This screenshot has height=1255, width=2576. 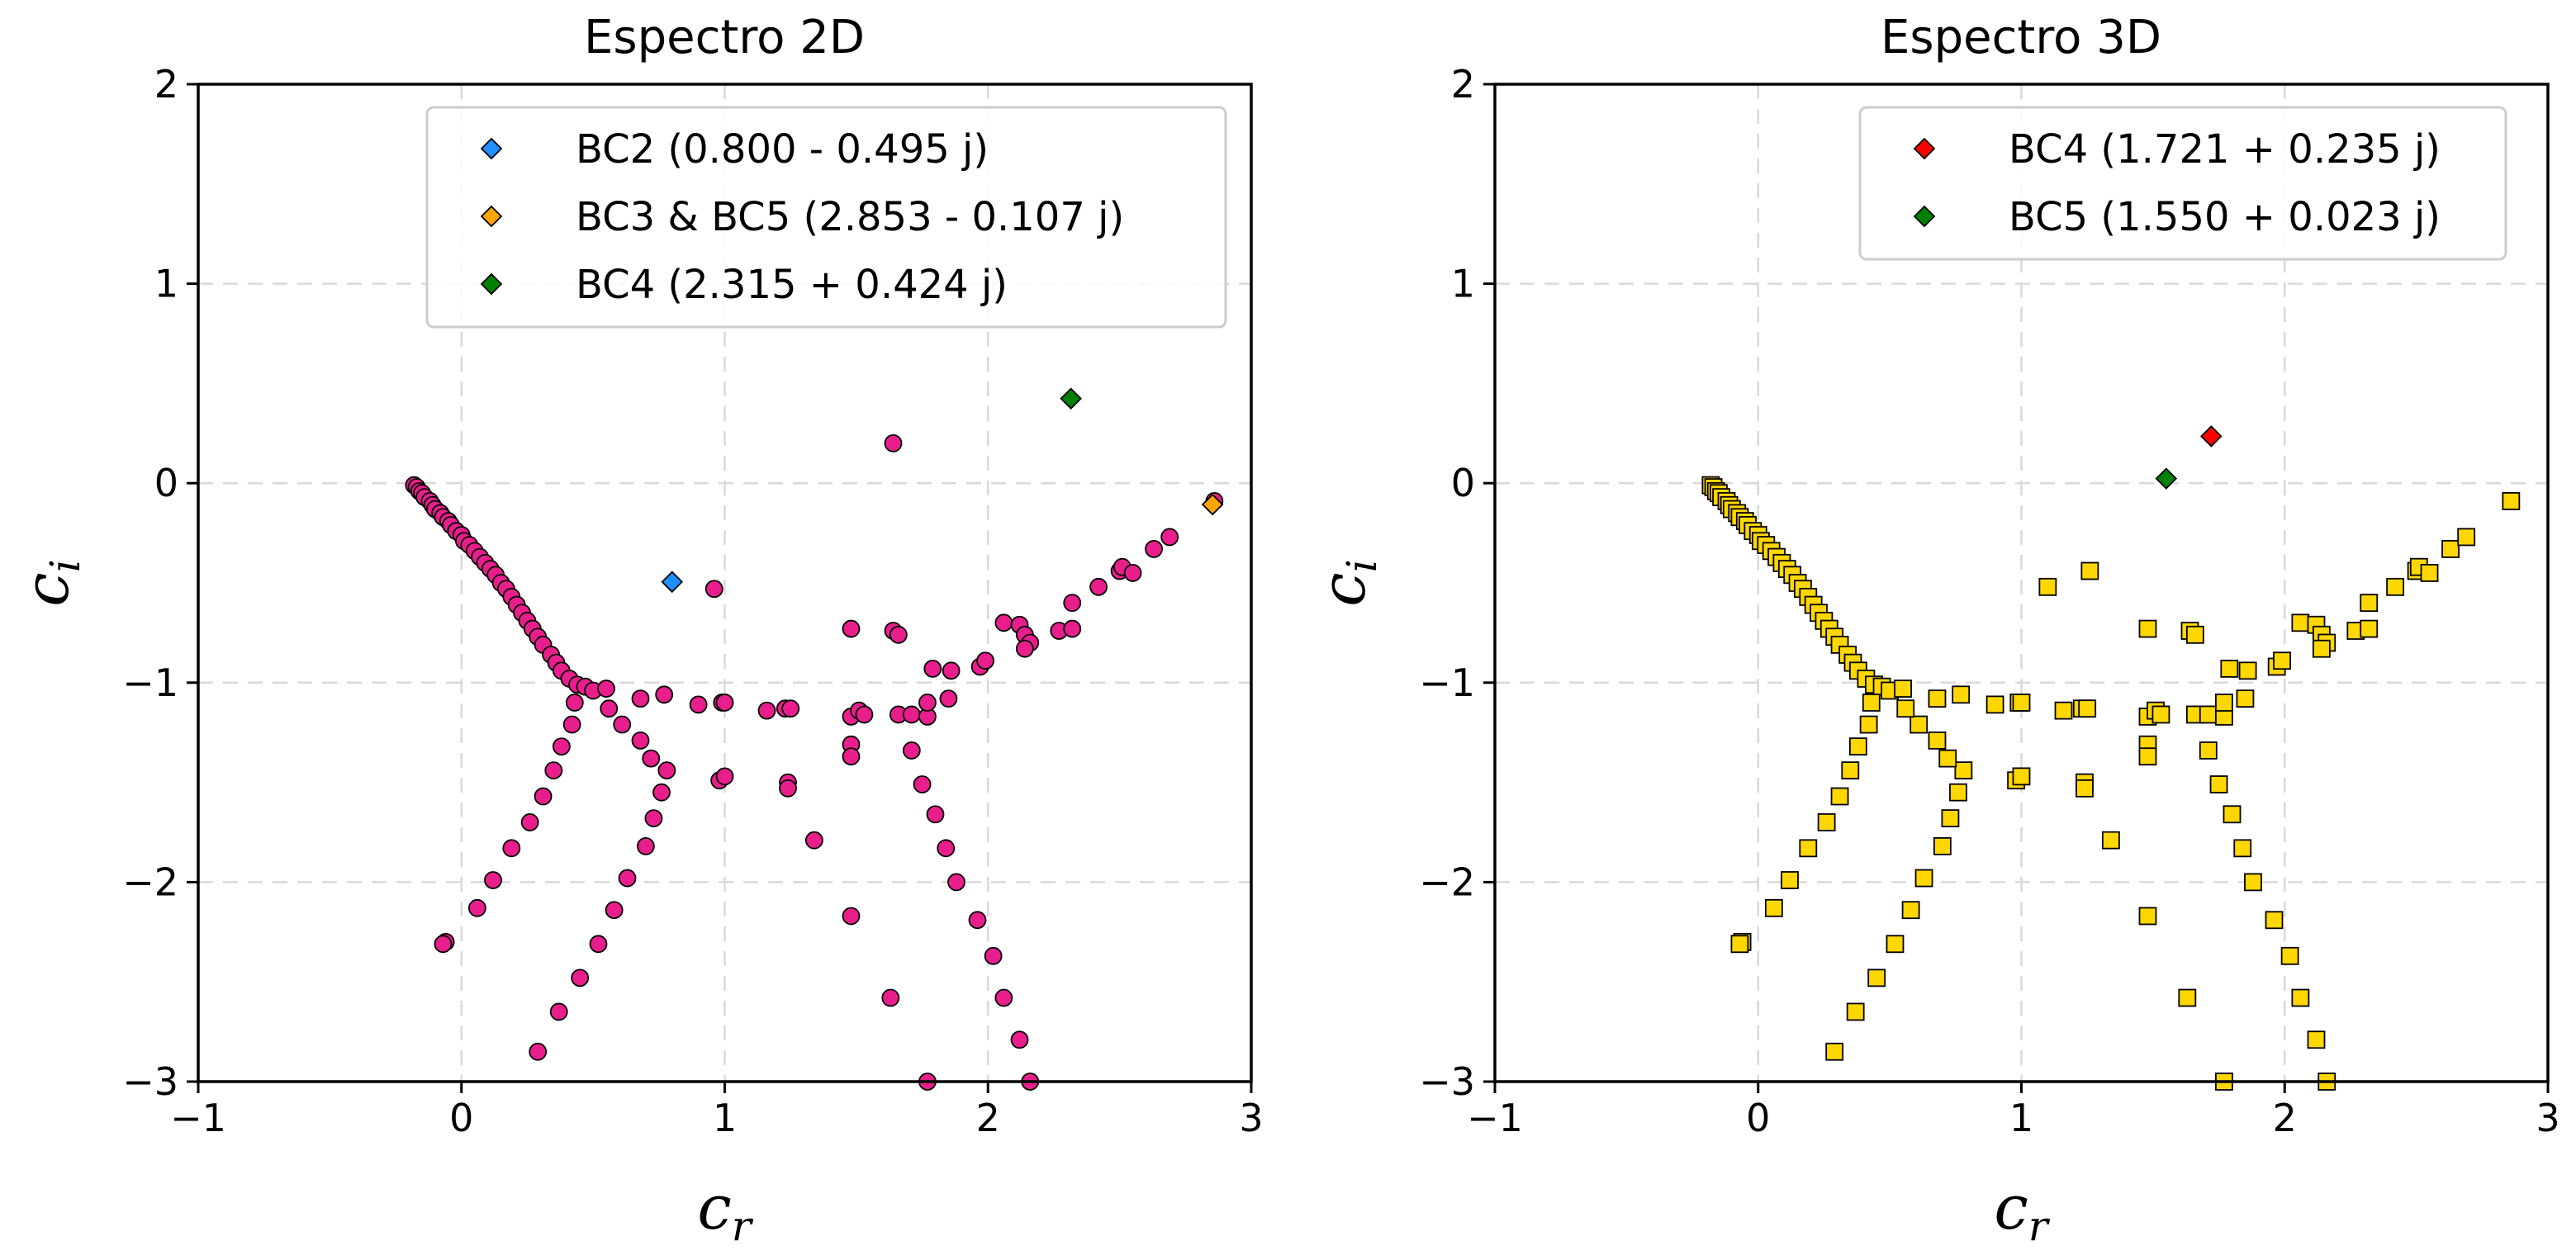 I want to click on x-axis-label: cr, so click(x=725, y=1211).